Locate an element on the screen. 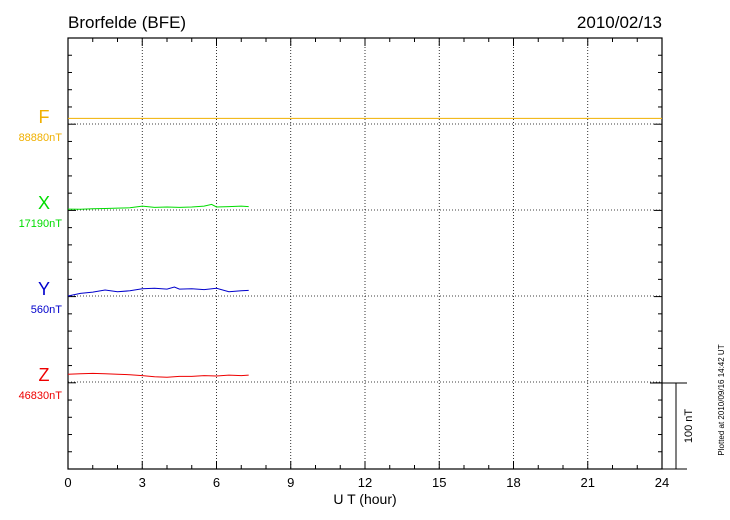  series-baseline-z: 46830nT is located at coordinates (41, 396).